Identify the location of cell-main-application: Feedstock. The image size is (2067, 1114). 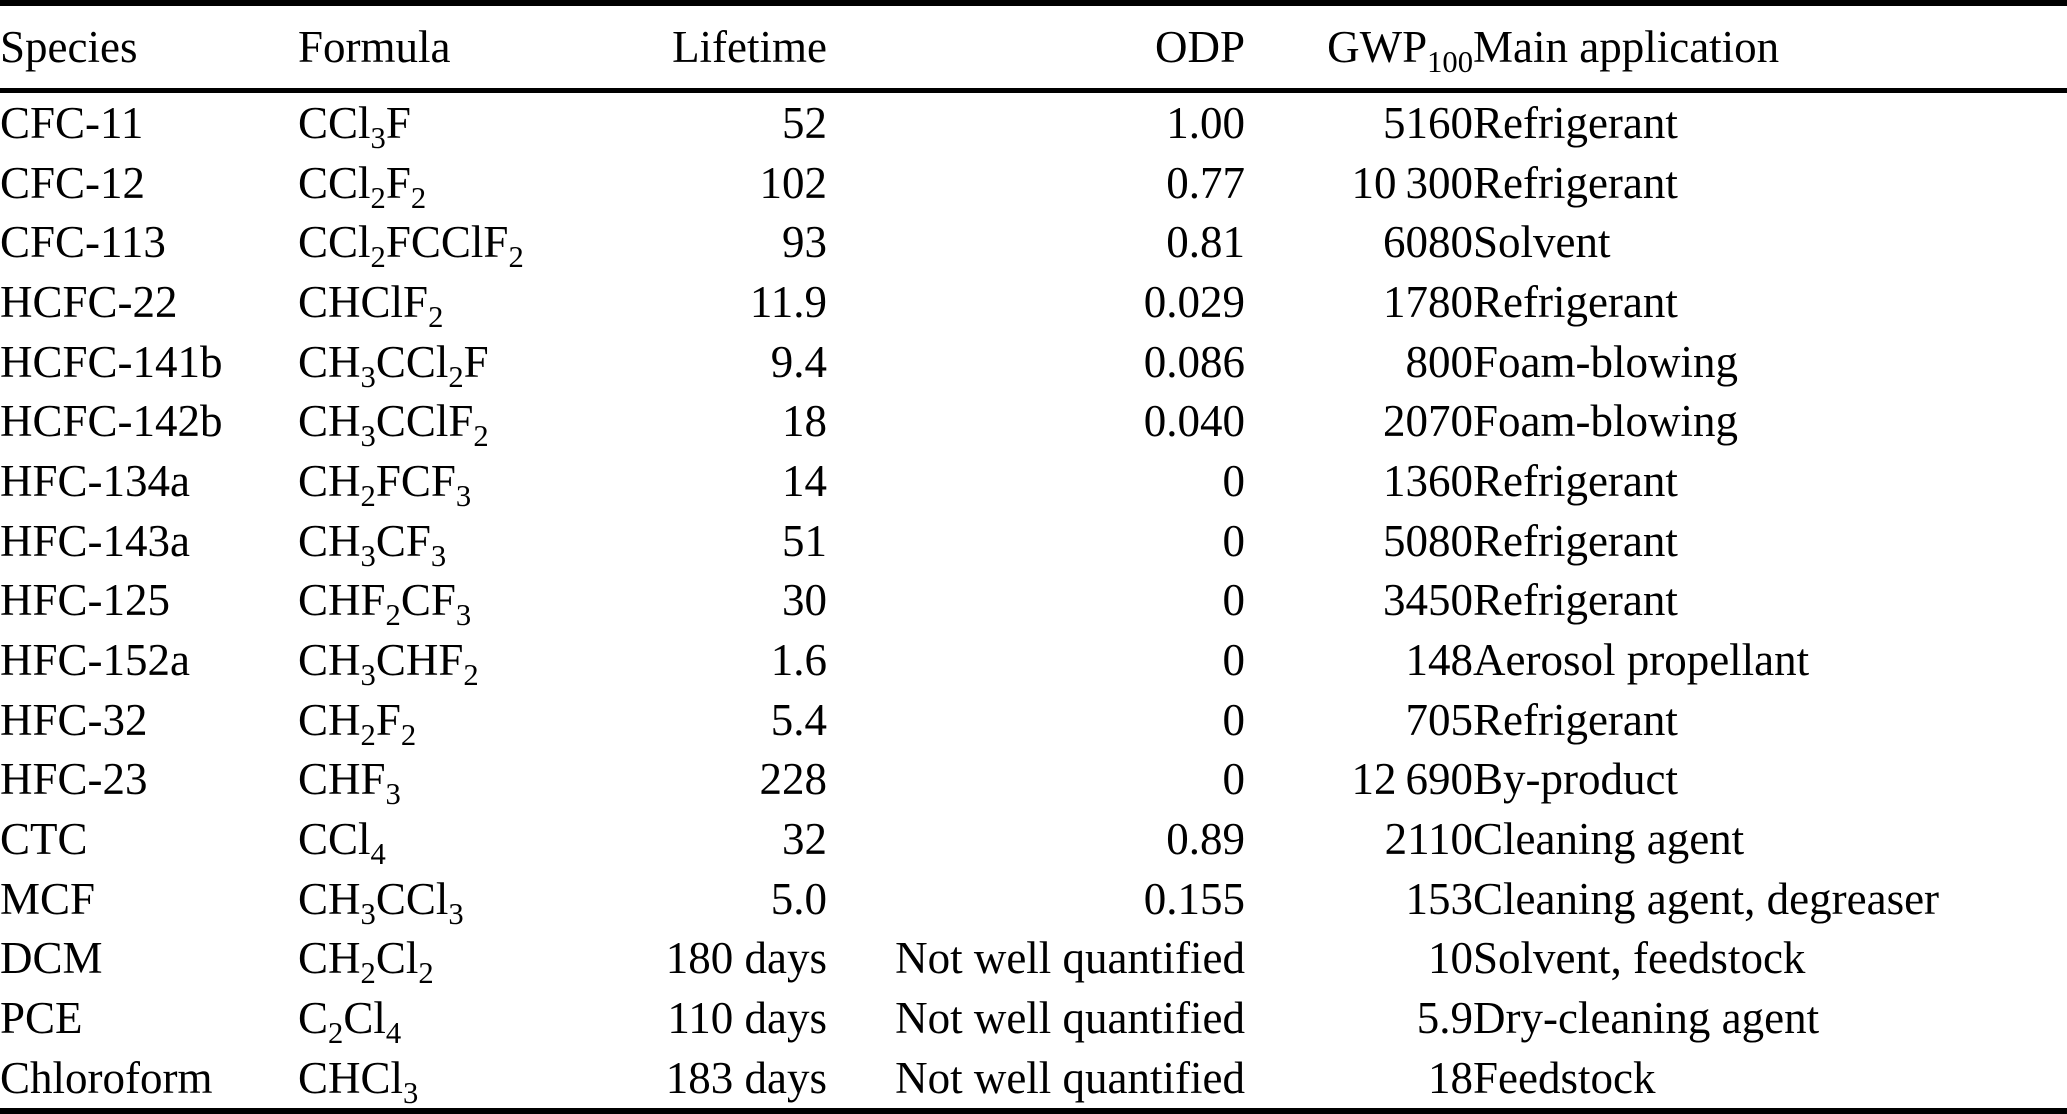
(1564, 1077).